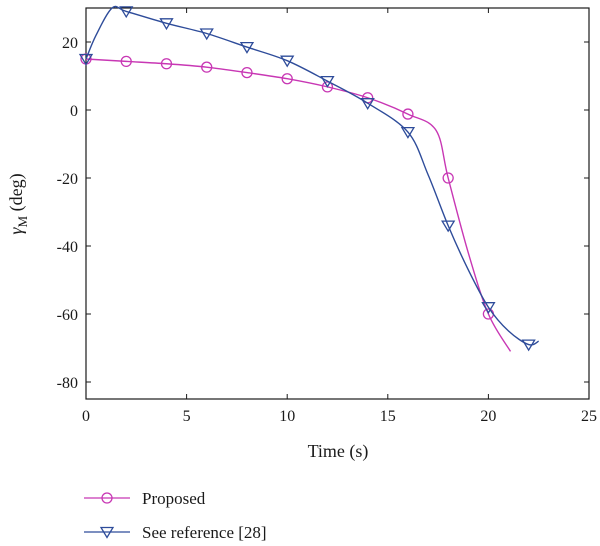 The height and width of the screenshot is (546, 600). What do you see at coordinates (67, 315) in the screenshot?
I see `y-tick-label: -60` at bounding box center [67, 315].